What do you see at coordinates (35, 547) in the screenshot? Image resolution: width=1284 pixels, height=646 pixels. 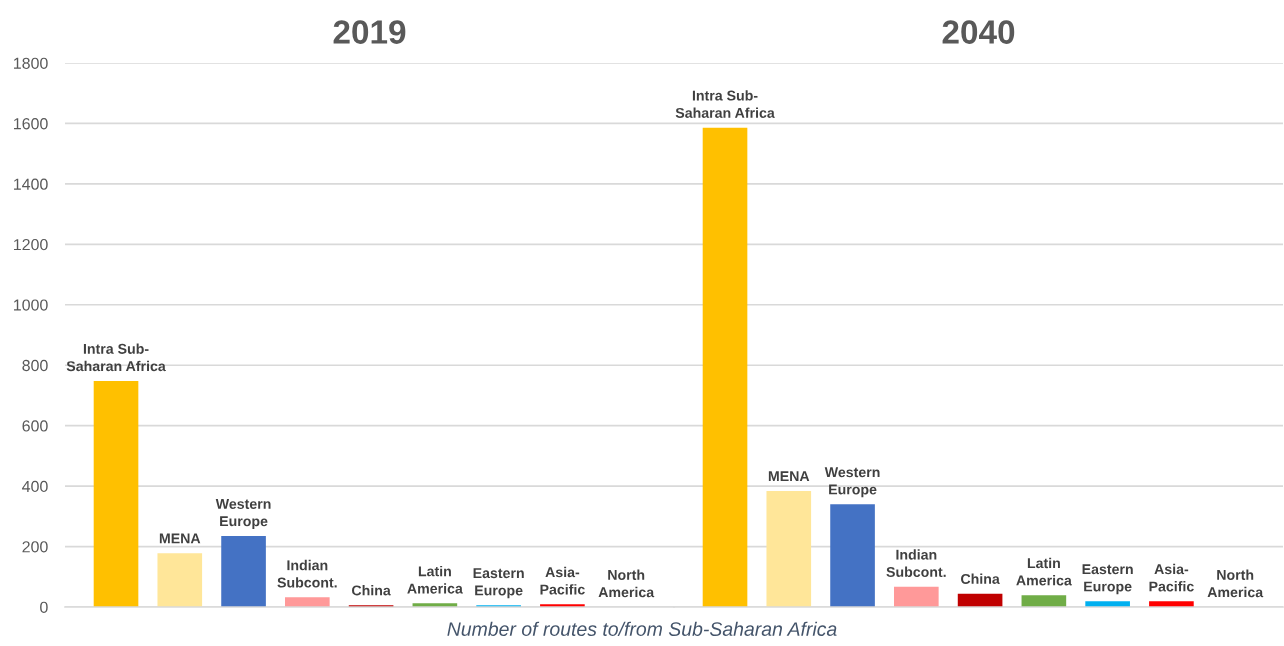 I see `y-tick-label: 200` at bounding box center [35, 547].